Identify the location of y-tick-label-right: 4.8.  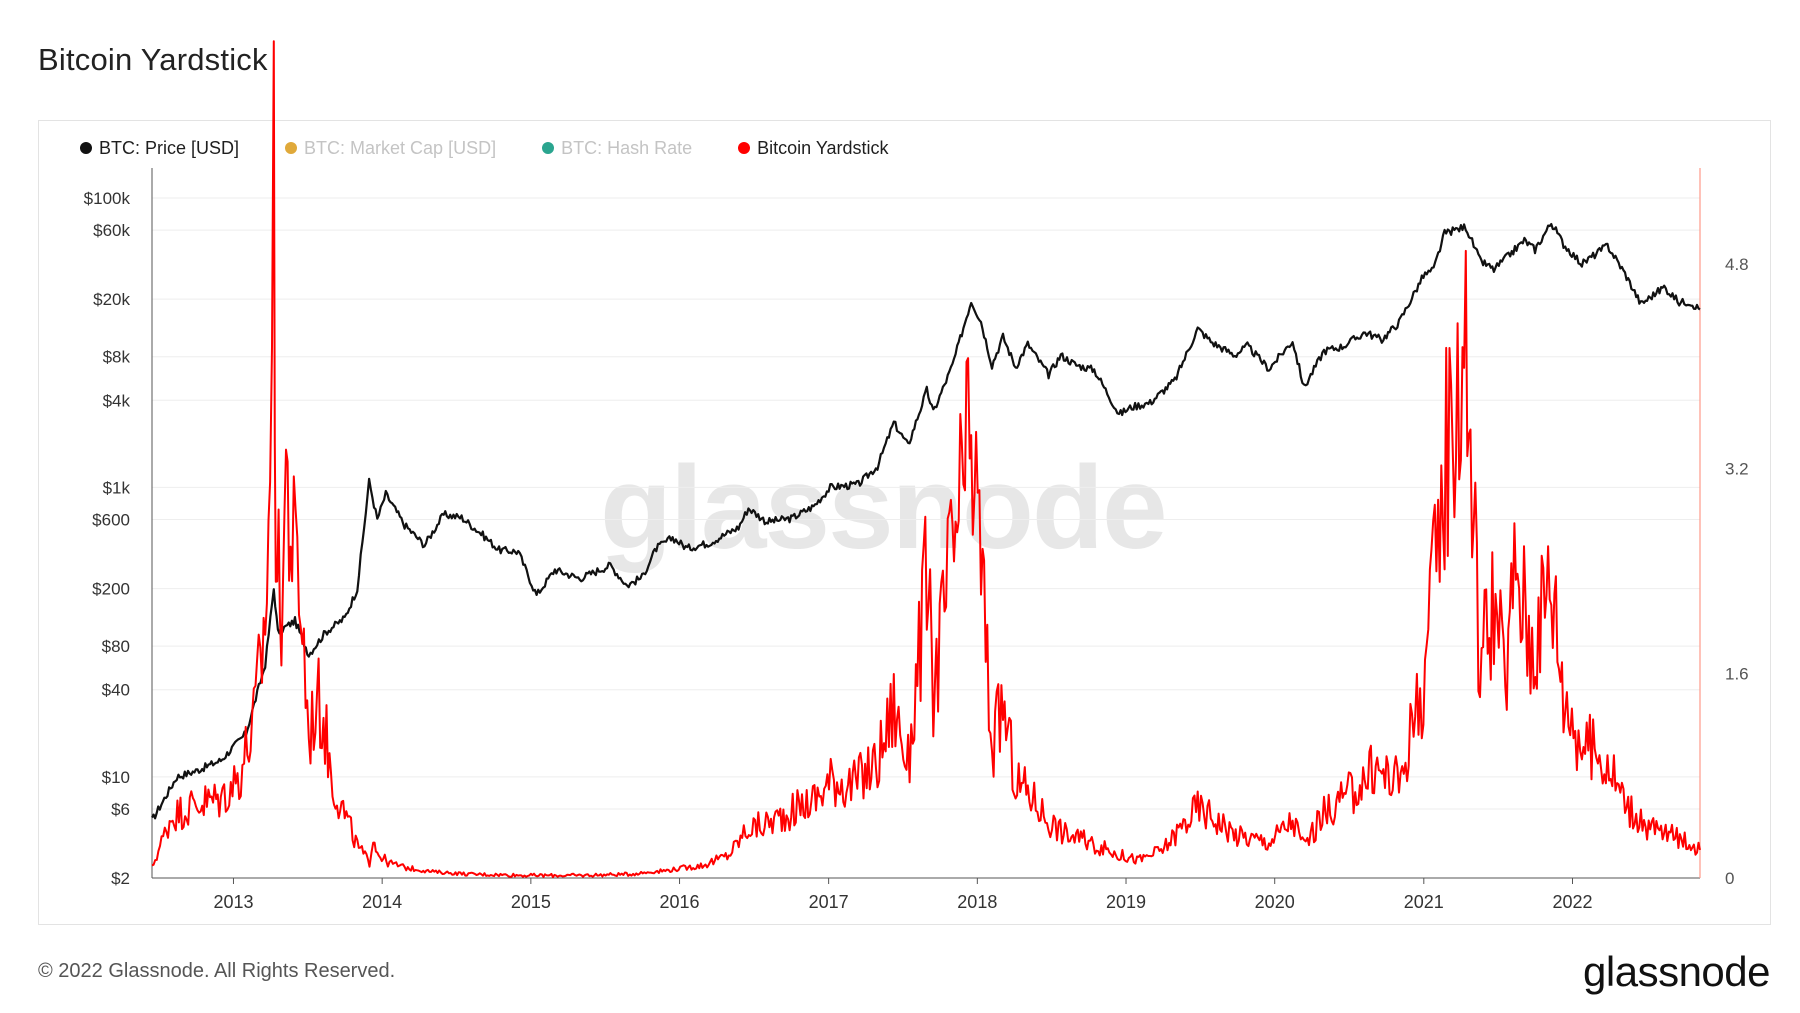
(1737, 264).